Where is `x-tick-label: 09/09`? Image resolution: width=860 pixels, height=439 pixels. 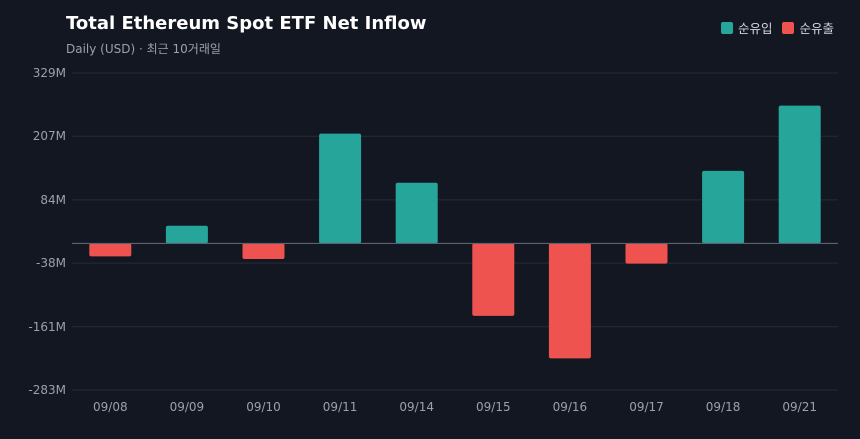
x-tick-label: 09/09 is located at coordinates (187, 407).